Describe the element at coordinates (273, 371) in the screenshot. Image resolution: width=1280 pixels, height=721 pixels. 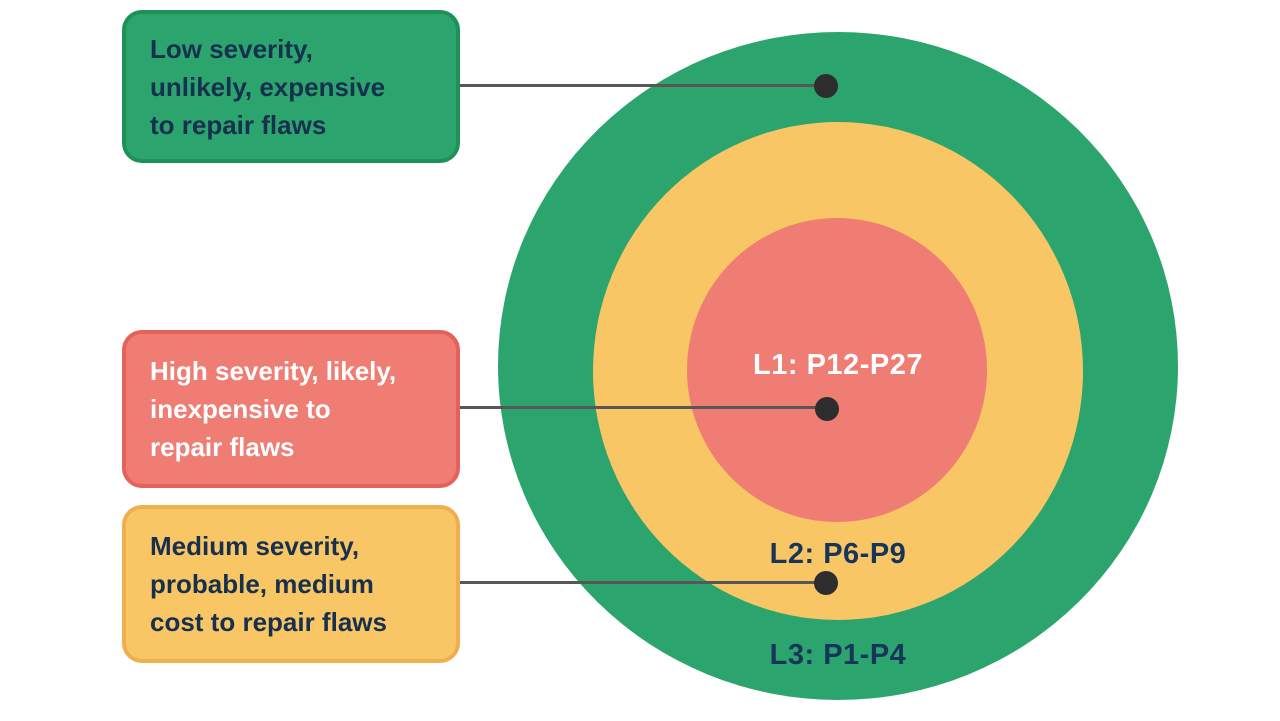
I see `callout-text-line: High severity, likely,` at that location.